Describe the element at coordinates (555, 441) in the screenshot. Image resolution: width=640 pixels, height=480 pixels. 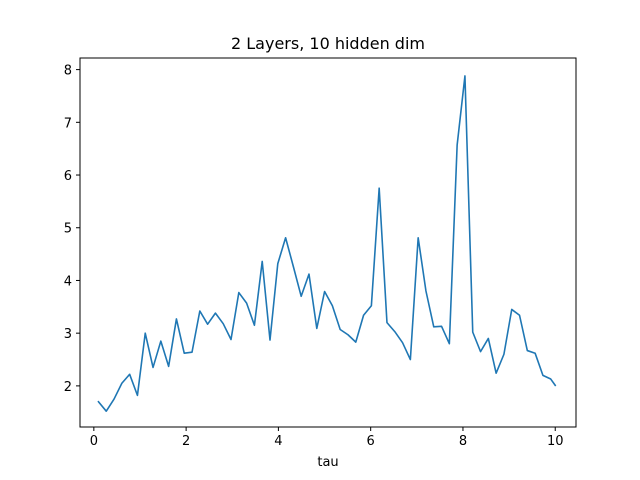
I see `x-tick-label: 10` at that location.